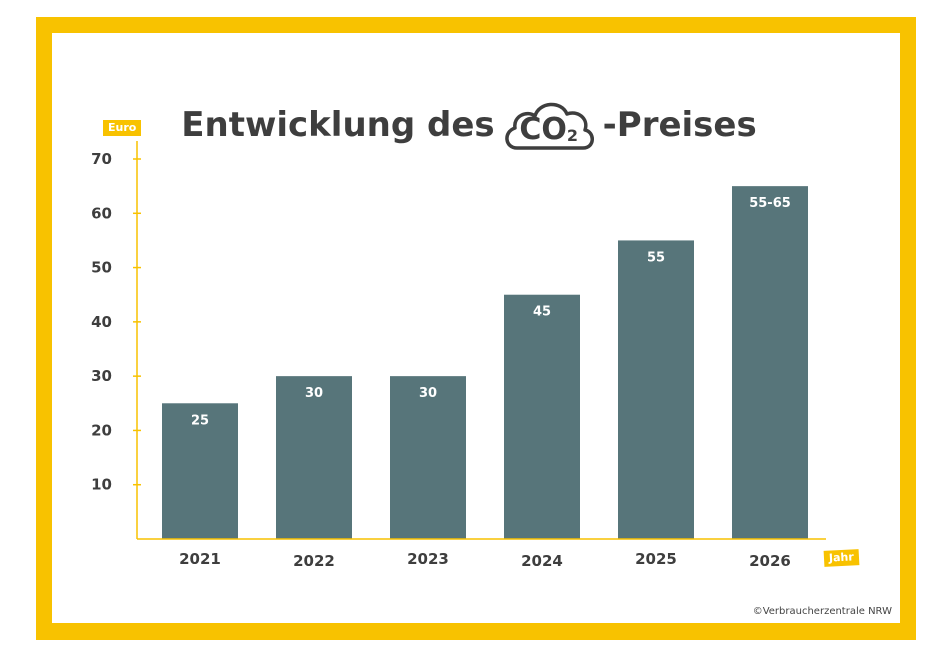 This screenshot has height=653, width=938. Describe the element at coordinates (542, 416) in the screenshot. I see `bar-2024` at that location.